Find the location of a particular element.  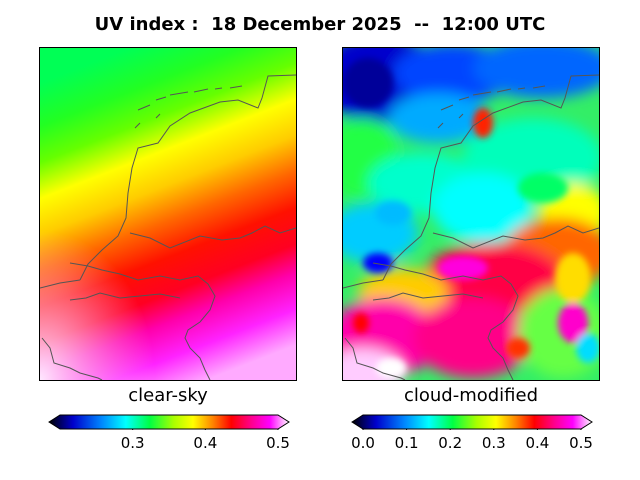

cloud-modified-colorbar-ticks is located at coordinates (472, 429).